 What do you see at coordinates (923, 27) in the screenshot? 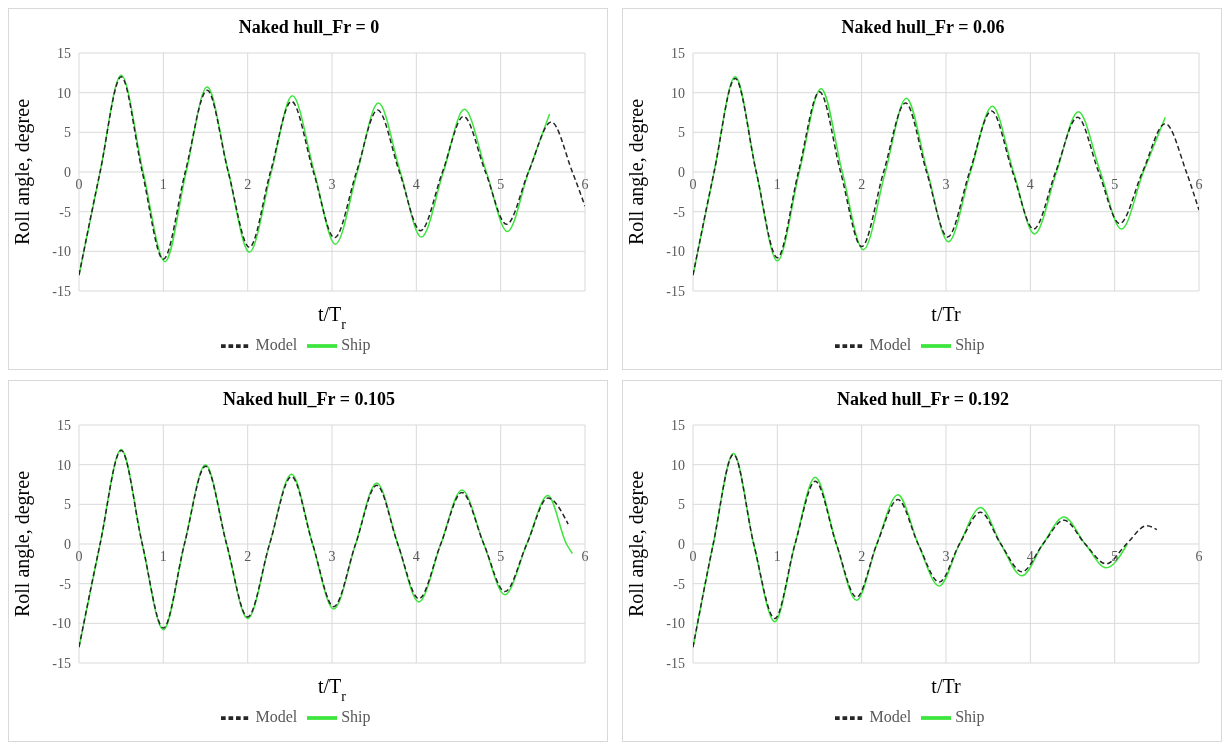
I see `chart-title: Naked hull_Fr = 0.06` at bounding box center [923, 27].